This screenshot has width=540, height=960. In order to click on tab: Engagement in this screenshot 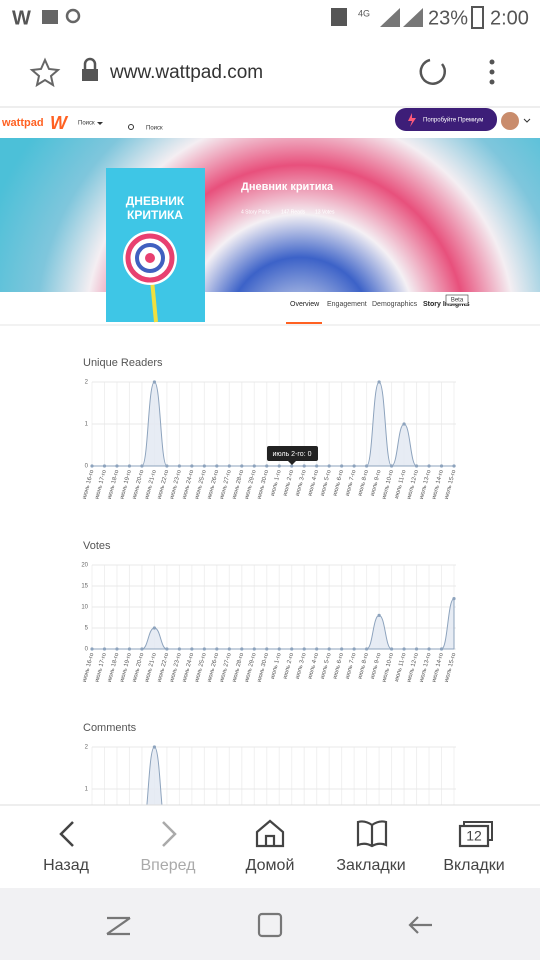, I will do `click(347, 304)`.